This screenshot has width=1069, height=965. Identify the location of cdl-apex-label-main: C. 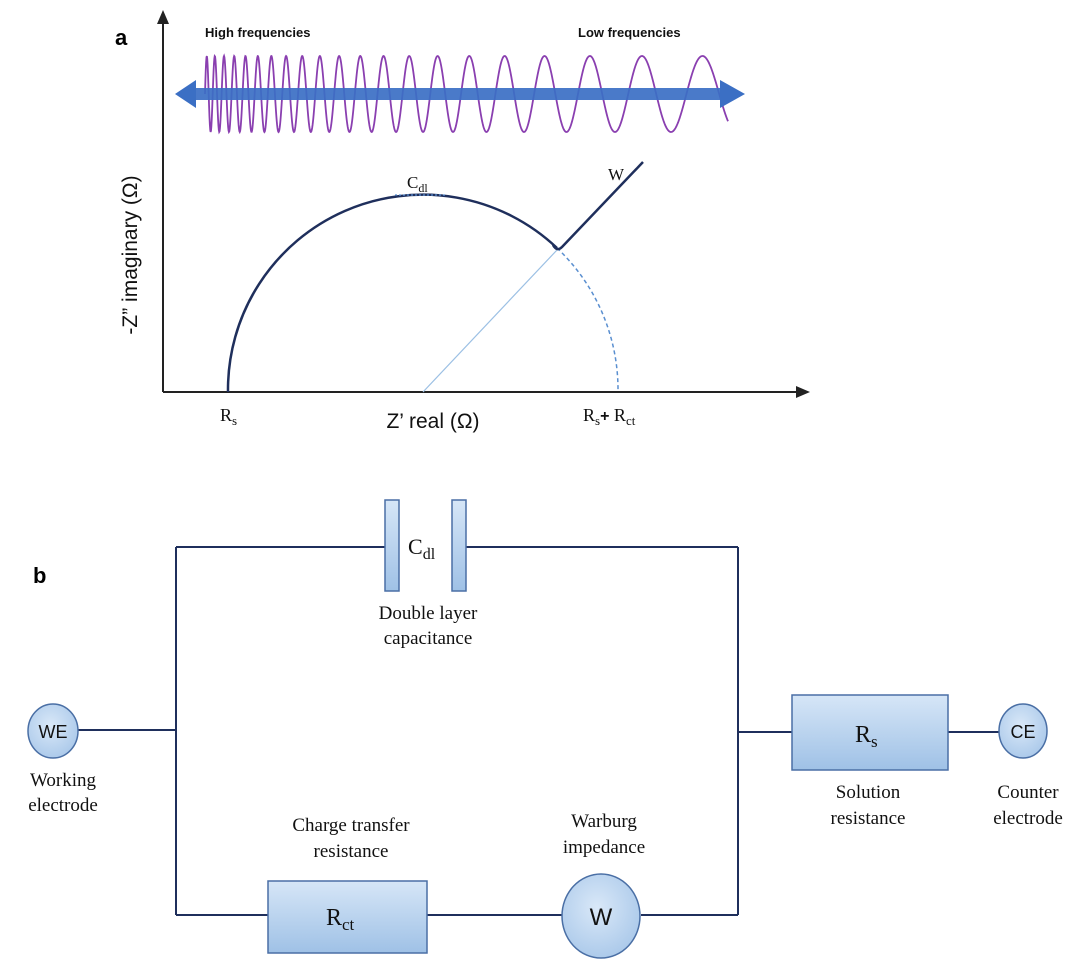
(412, 182).